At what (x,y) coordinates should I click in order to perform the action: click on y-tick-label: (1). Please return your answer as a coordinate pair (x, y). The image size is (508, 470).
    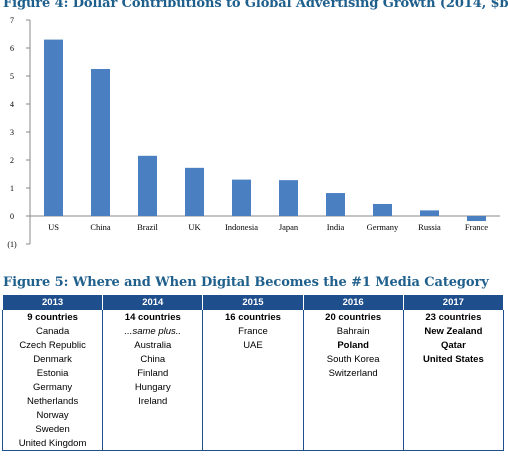
    Looking at the image, I should click on (12, 244).